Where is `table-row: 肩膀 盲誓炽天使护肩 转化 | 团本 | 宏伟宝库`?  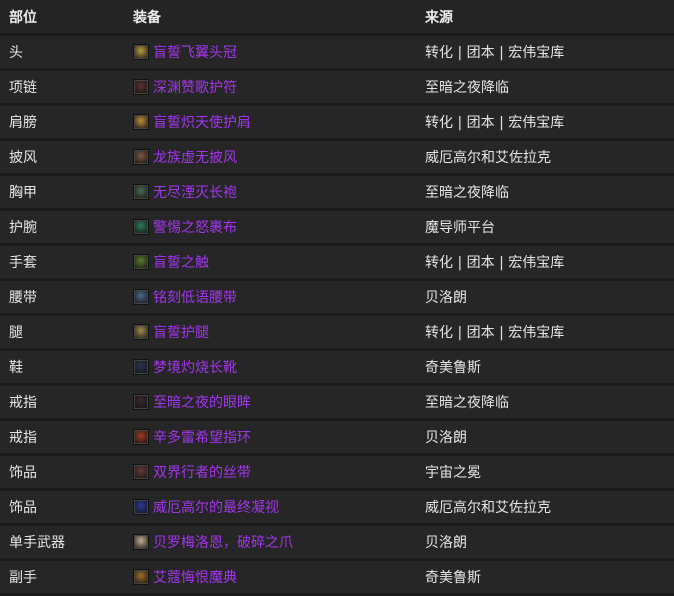 table-row: 肩膀 盲誓炽天使护肩 转化 | 团本 | 宏伟宝库 is located at coordinates (337, 122).